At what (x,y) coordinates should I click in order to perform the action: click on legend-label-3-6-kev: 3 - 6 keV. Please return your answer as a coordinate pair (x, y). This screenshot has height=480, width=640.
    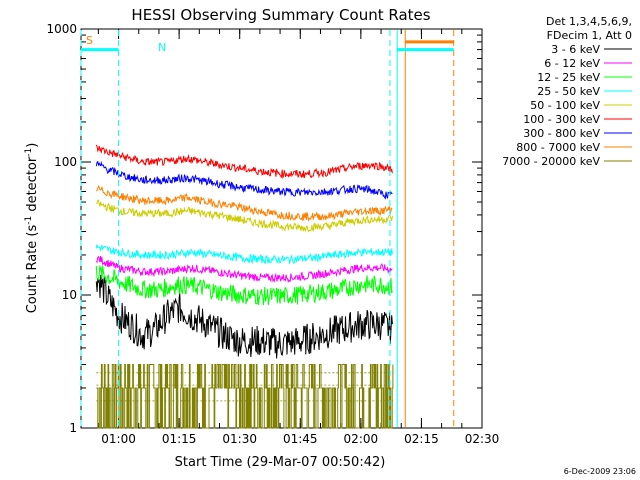
    Looking at the image, I should click on (575, 49).